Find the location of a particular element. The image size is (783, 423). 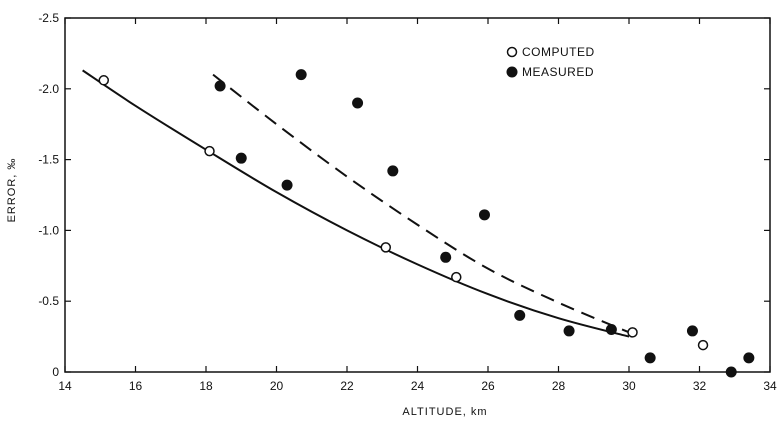

x-tick-label: 34 is located at coordinates (770, 386).